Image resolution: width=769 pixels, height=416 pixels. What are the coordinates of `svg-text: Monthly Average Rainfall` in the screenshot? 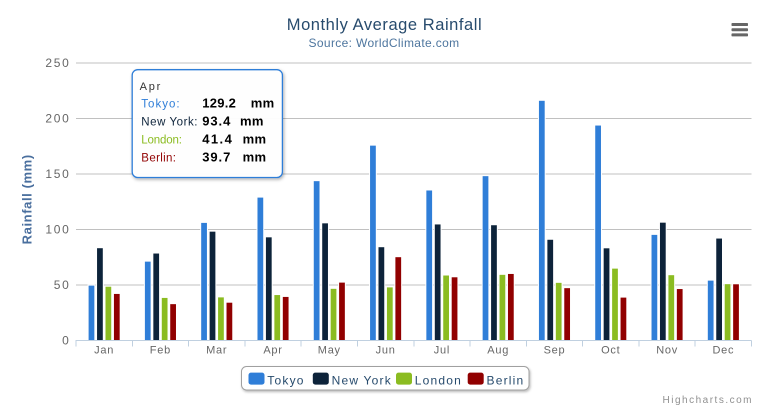 It's located at (384, 25).